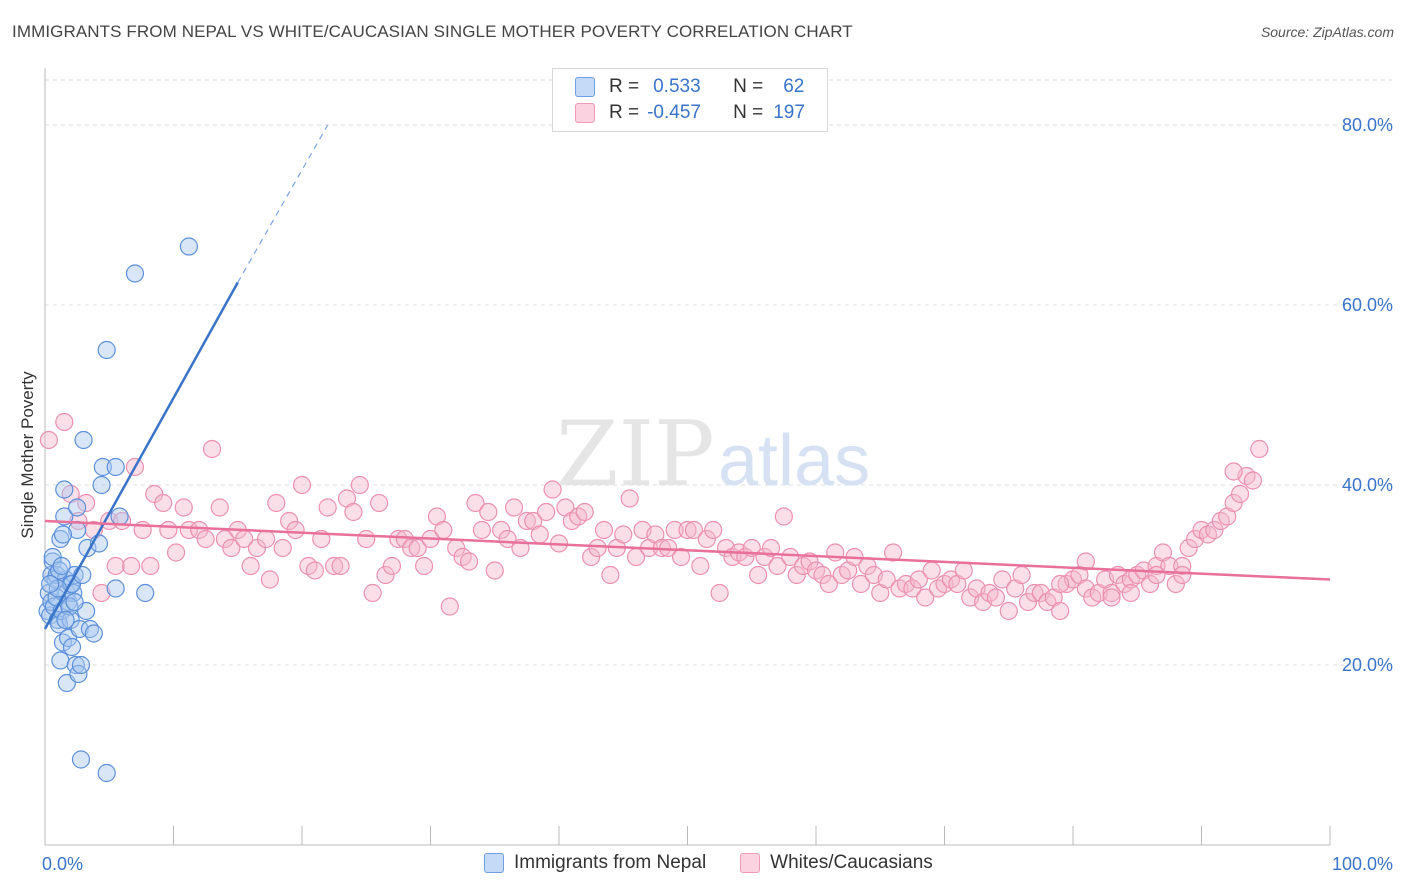 This screenshot has height=892, width=1406. What do you see at coordinates (674, 112) in the screenshot?
I see `legend-r-value: -0.457` at bounding box center [674, 112].